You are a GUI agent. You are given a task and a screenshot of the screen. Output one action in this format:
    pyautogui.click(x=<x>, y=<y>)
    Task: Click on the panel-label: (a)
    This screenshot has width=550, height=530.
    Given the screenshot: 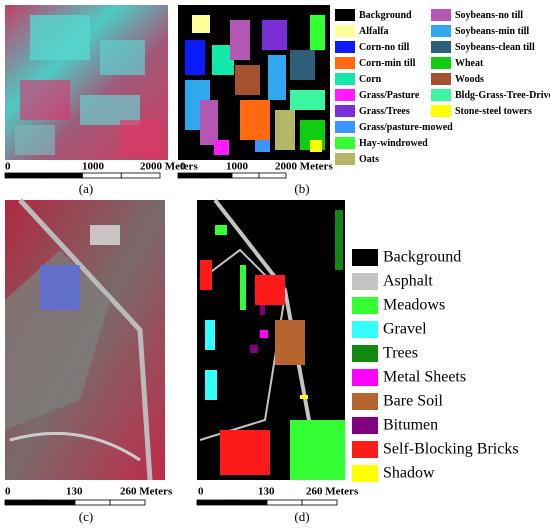 What is the action you would take?
    pyautogui.click(x=86, y=188)
    